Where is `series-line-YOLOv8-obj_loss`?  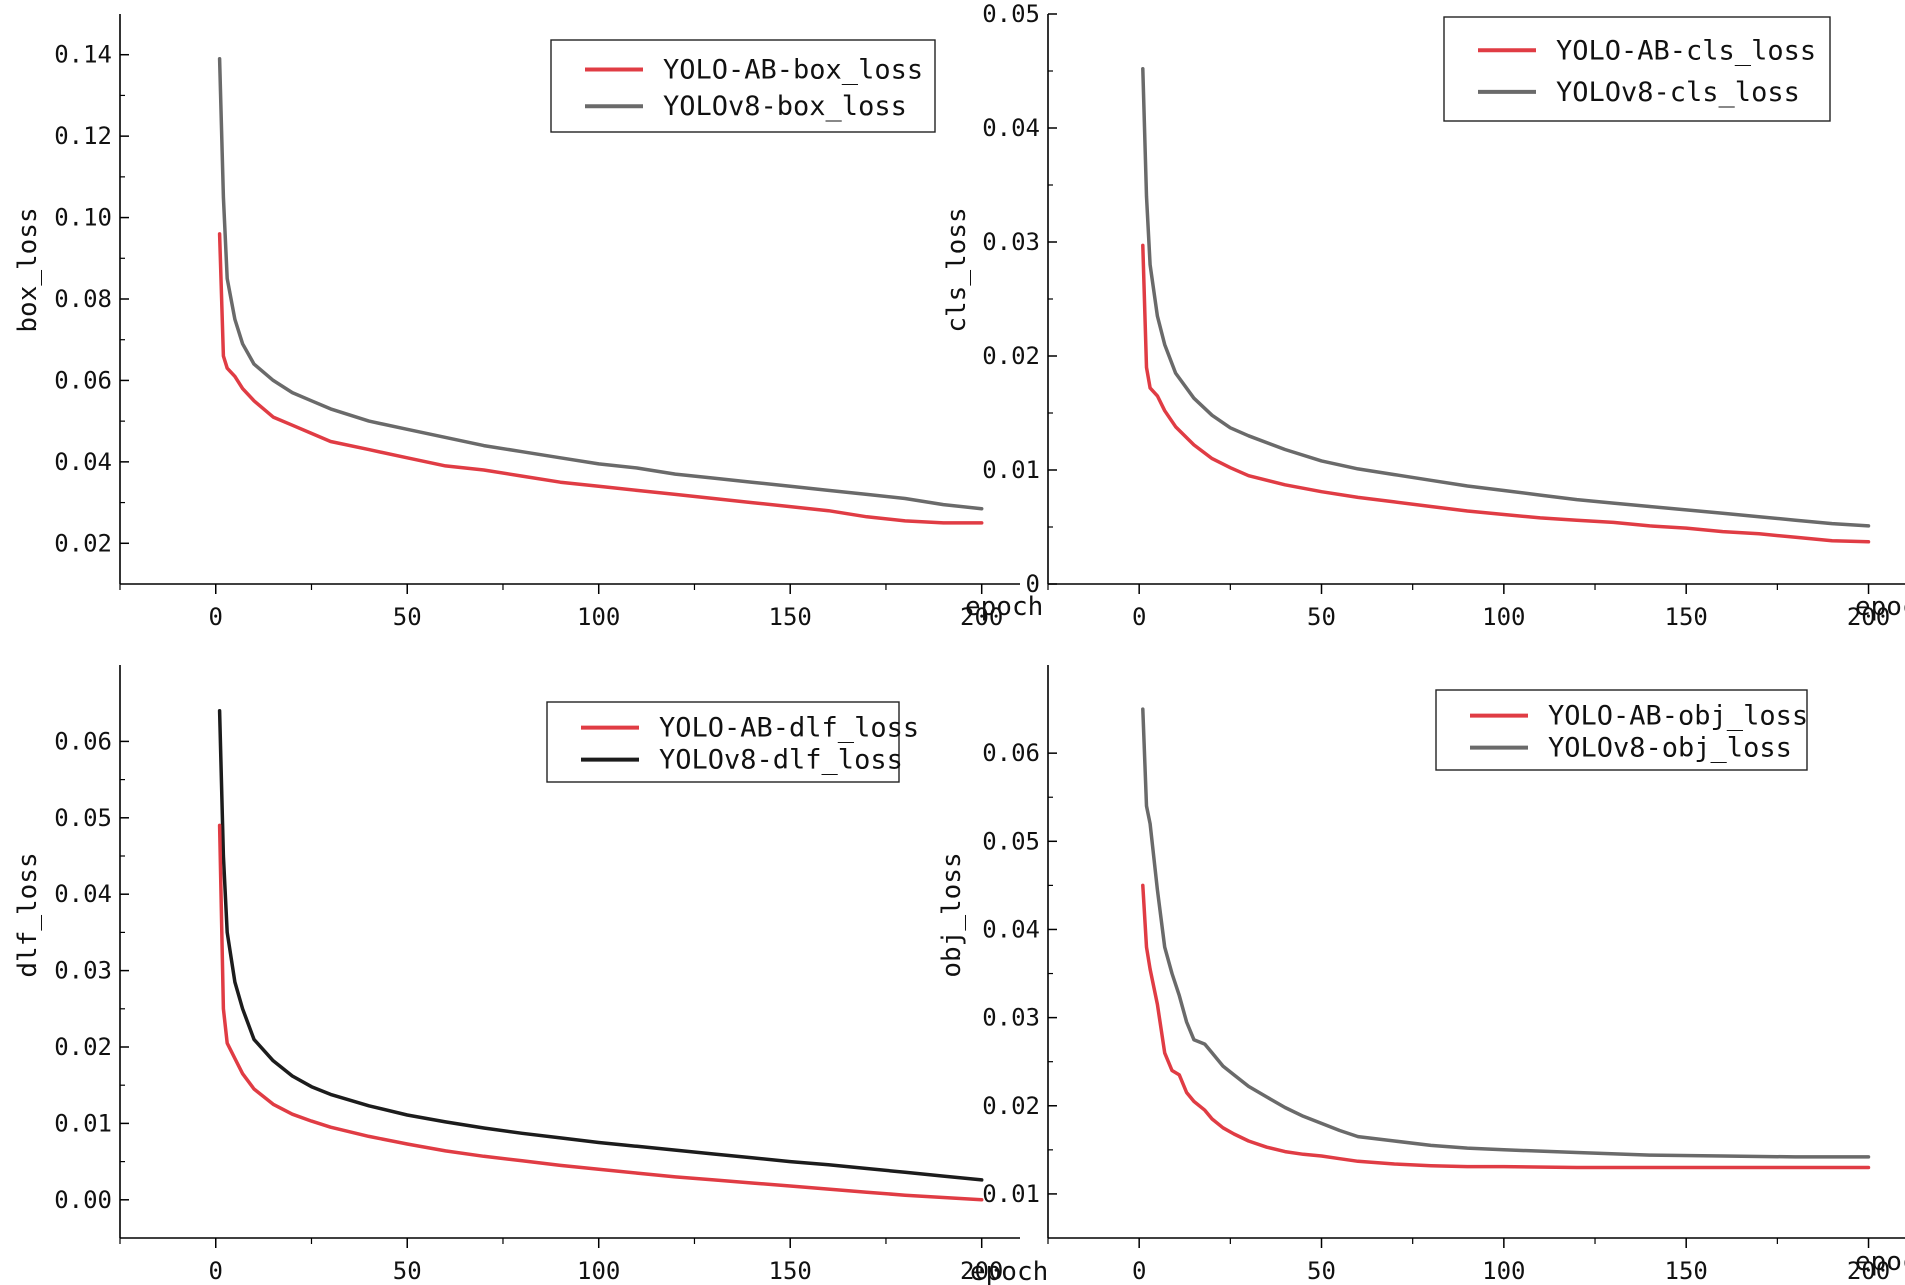 series-line-YOLOv8-obj_loss is located at coordinates (1506, 933).